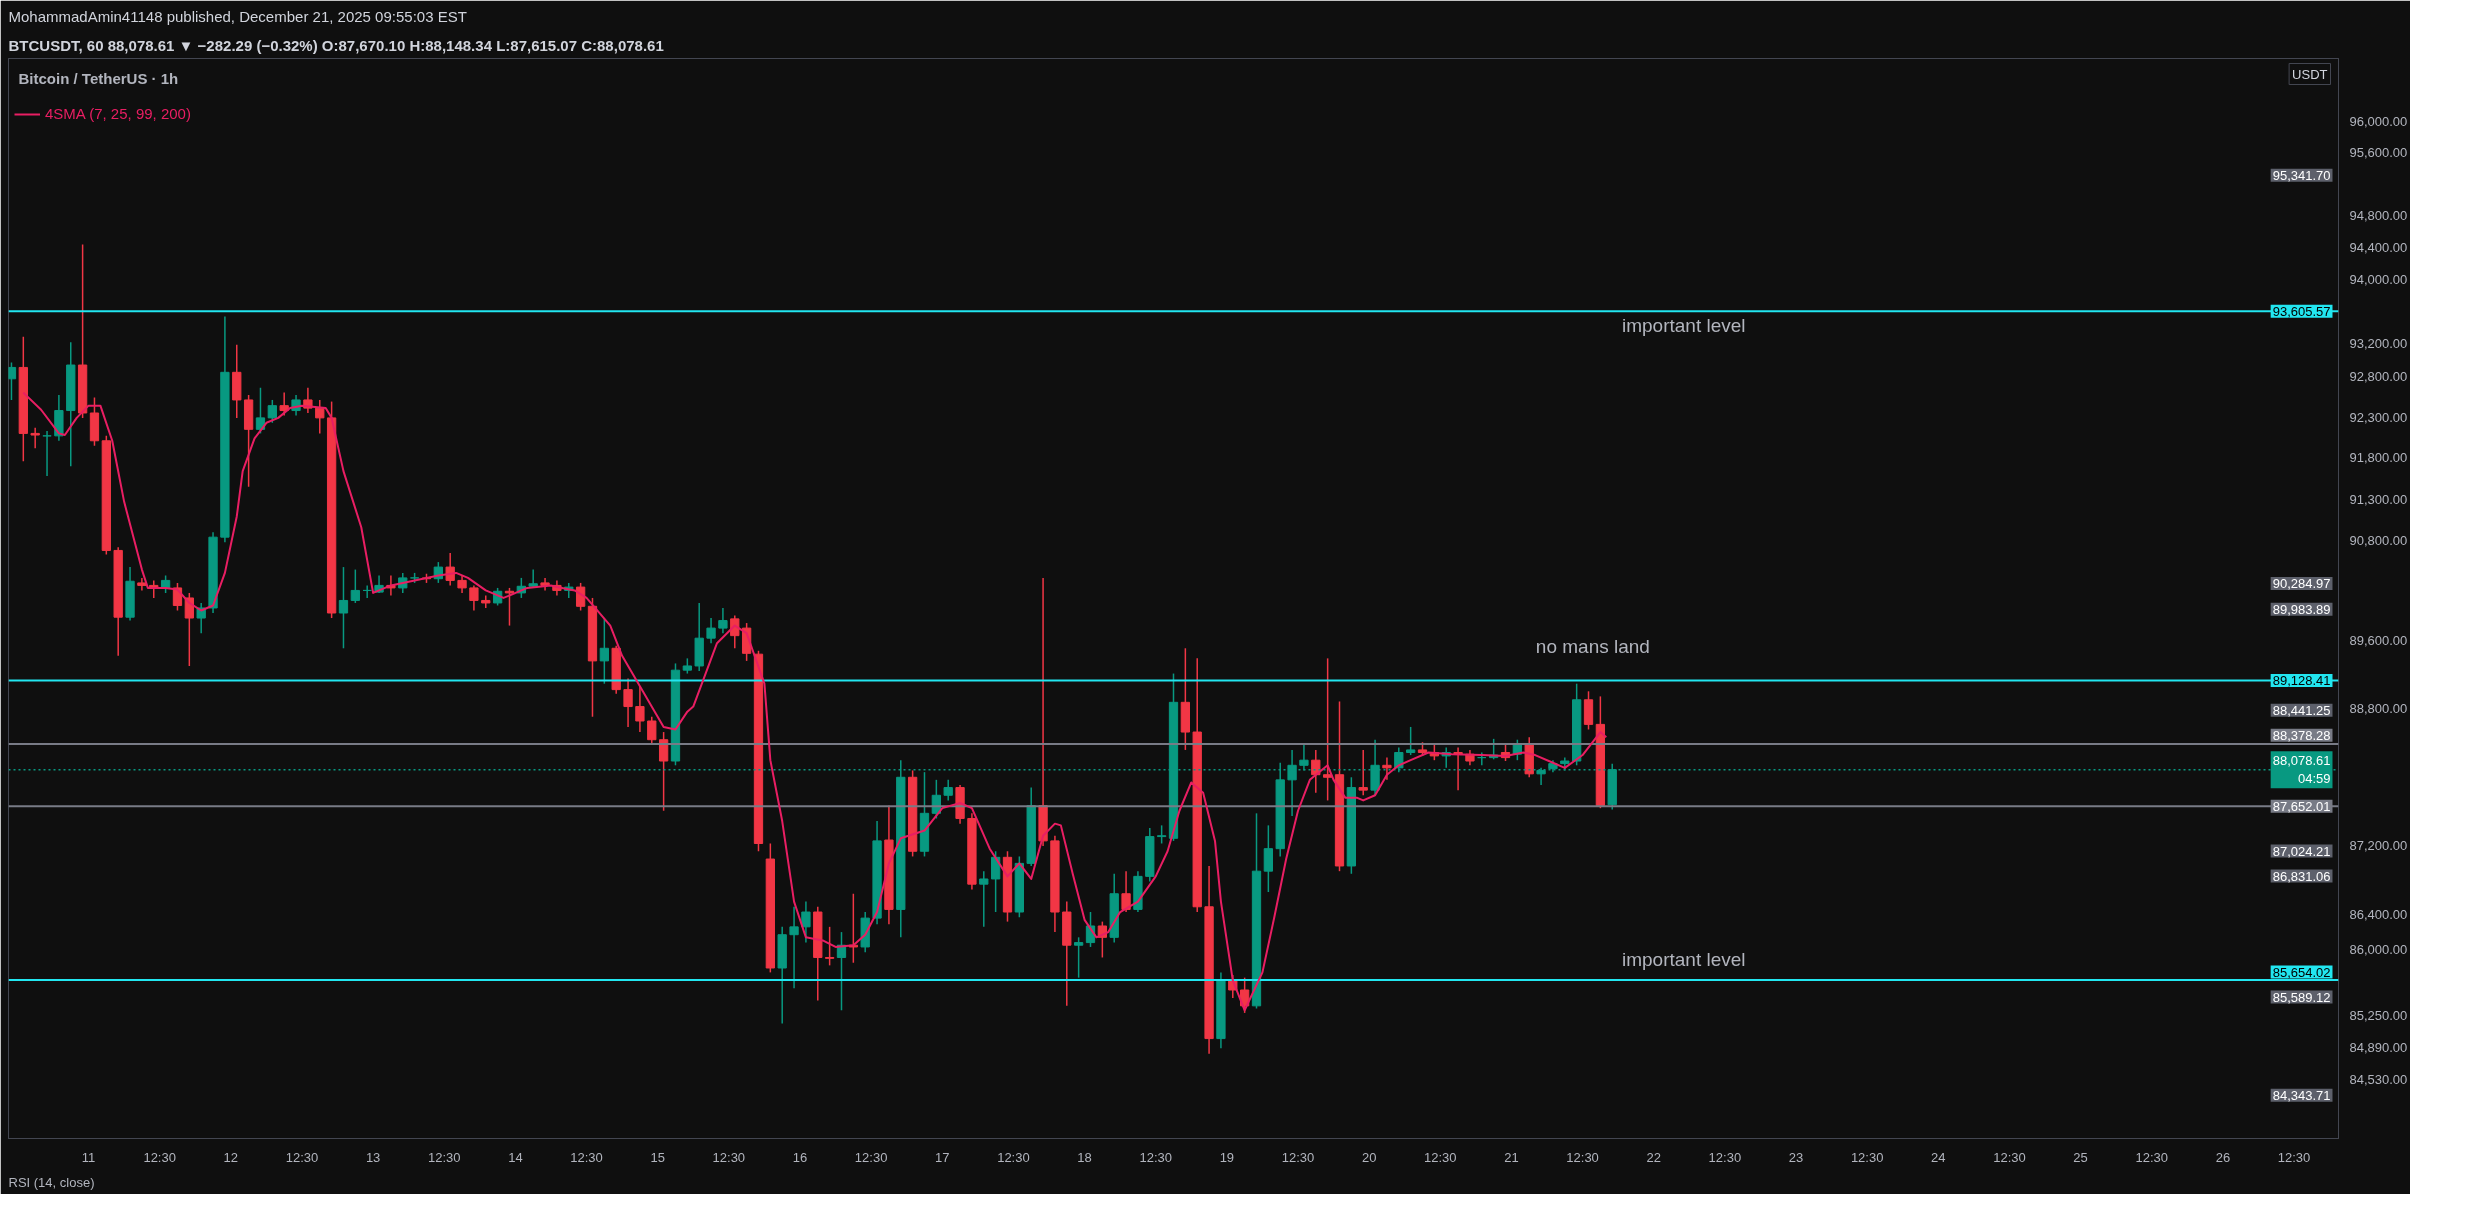 Image resolution: width=2469 pixels, height=1229 pixels. What do you see at coordinates (2080, 1157) in the screenshot?
I see `x-tick-label: 25` at bounding box center [2080, 1157].